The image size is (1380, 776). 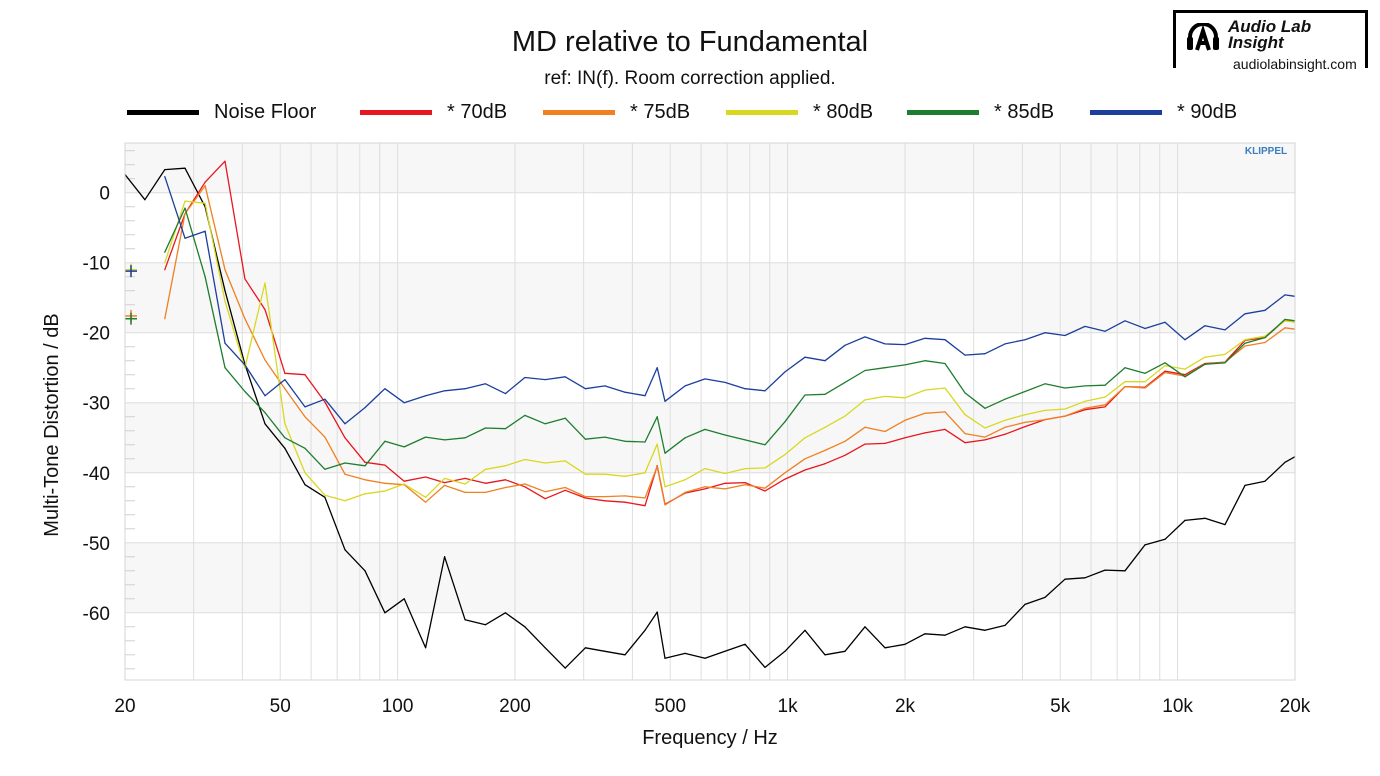 I want to click on legend-item-noise-floor: Noise Floor, so click(x=221, y=112).